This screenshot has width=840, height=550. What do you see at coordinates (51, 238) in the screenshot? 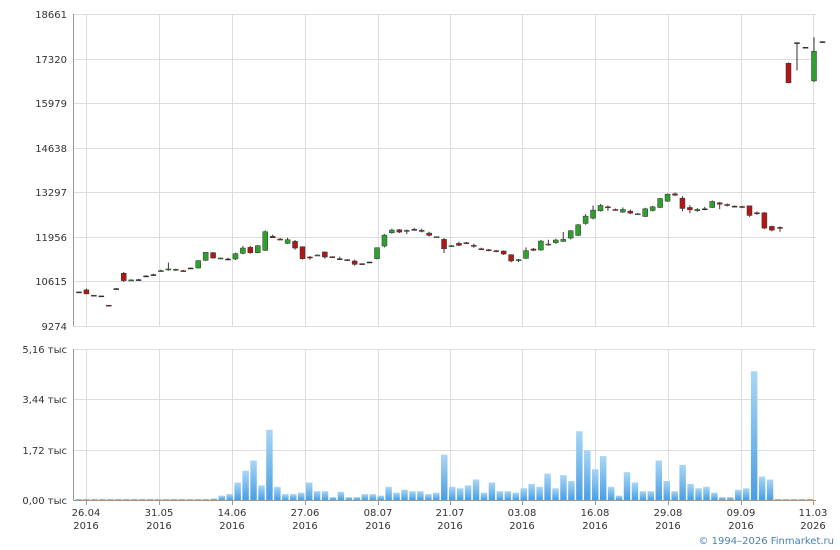
I see `price-y-tick-label: 11956` at bounding box center [51, 238].